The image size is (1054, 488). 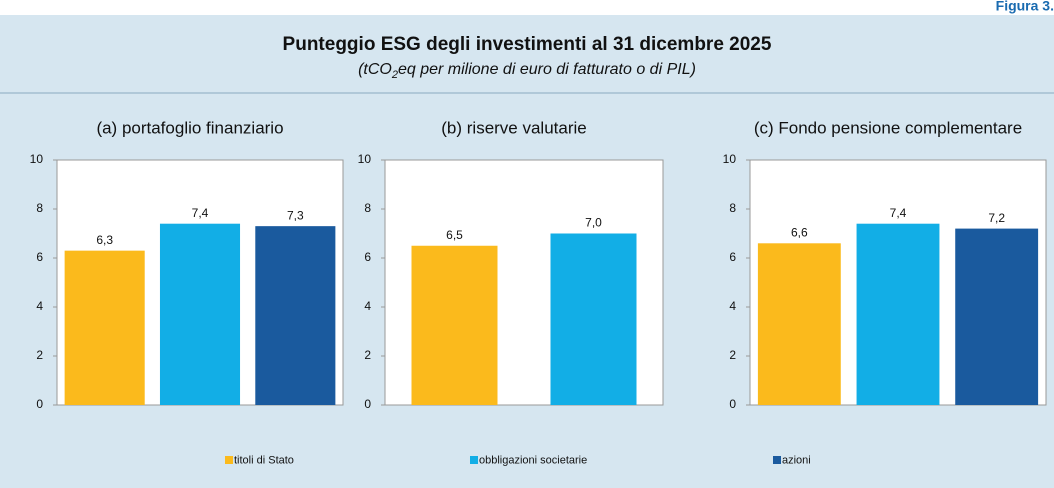 What do you see at coordinates (295, 215) in the screenshot?
I see `value-label: 7,3` at bounding box center [295, 215].